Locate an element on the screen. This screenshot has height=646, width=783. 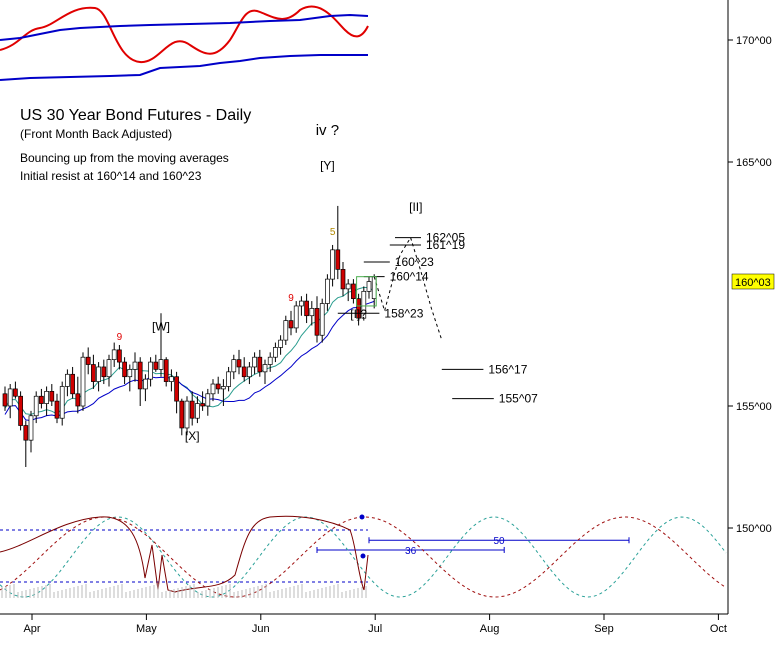
ma-slow-line is located at coordinates (189, 361).